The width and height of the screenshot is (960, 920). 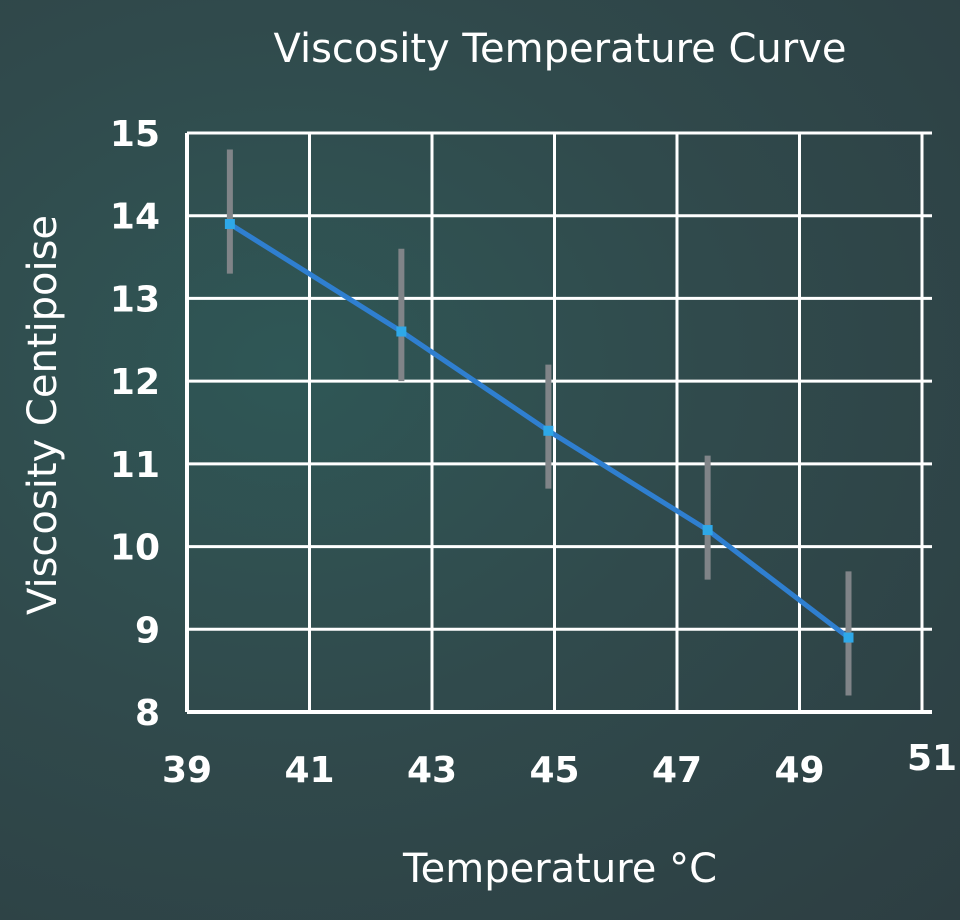 I want to click on x-tick-label: 51, so click(x=932, y=758).